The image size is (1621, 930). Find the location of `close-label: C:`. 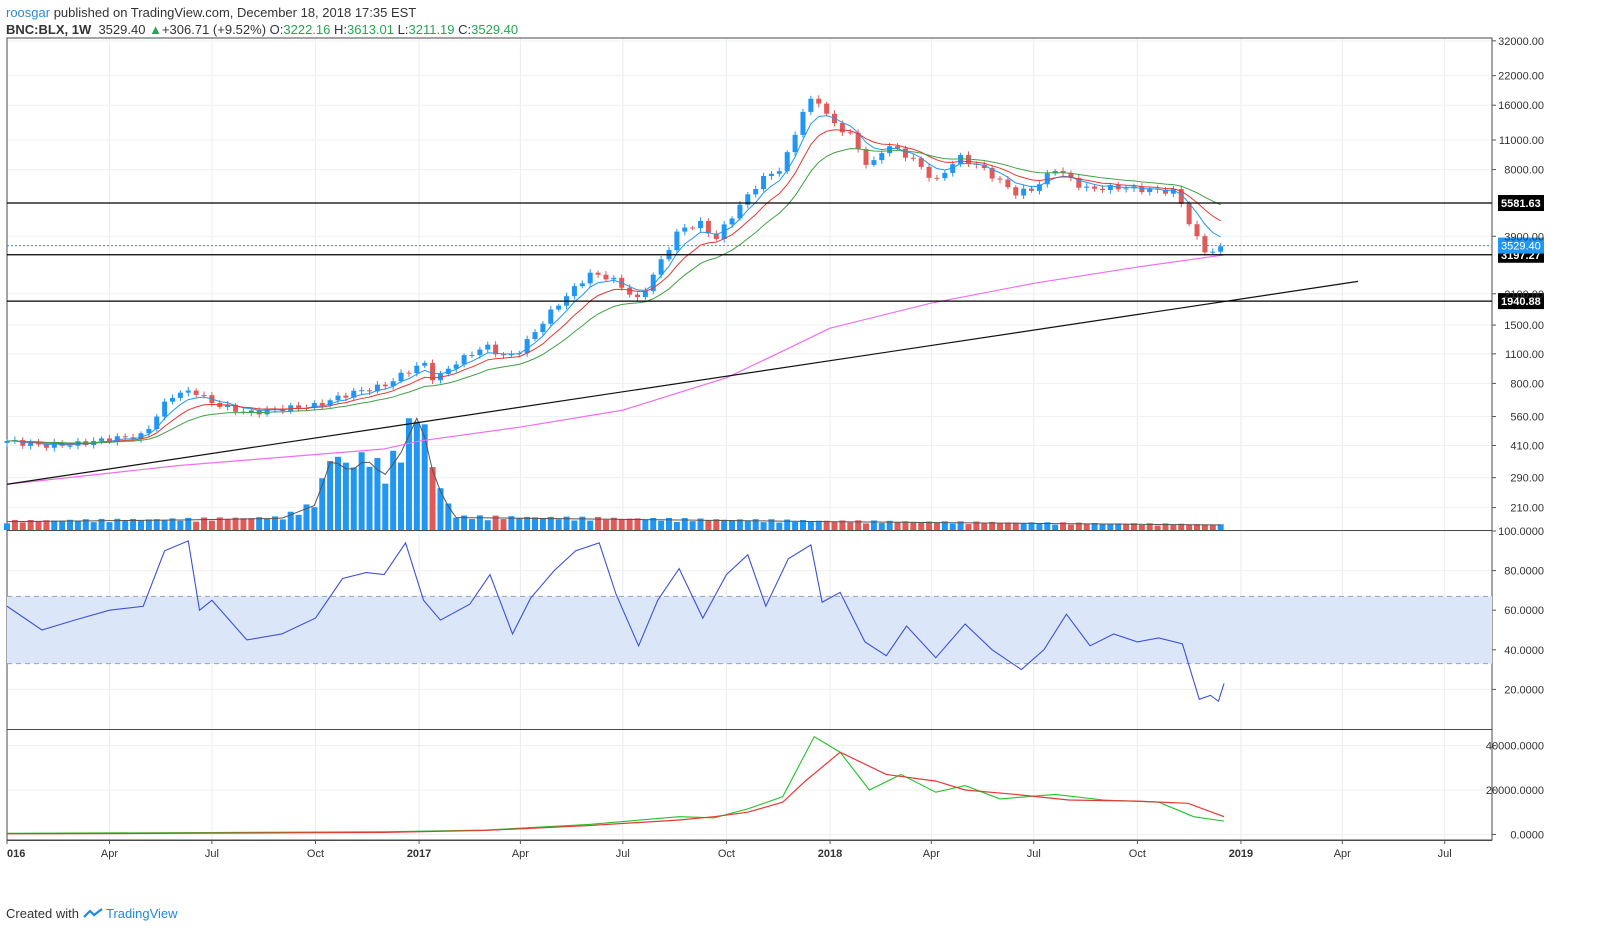

close-label: C: is located at coordinates (465, 29).